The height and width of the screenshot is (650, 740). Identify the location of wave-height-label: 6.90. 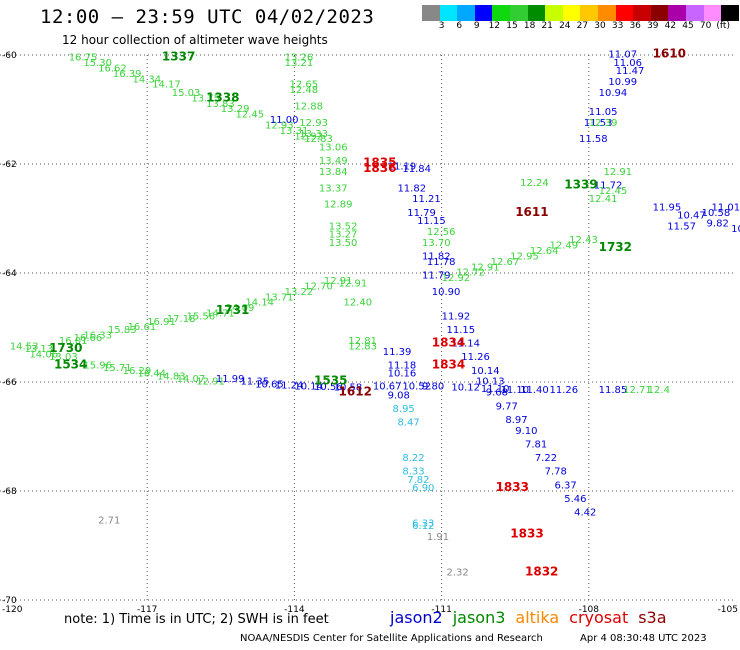
(423, 488).